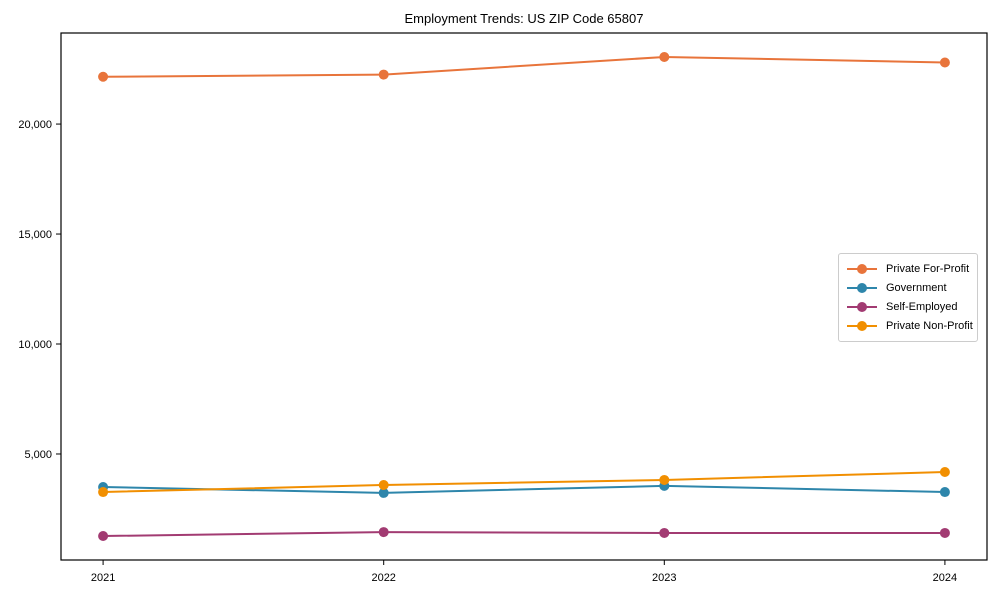  What do you see at coordinates (383, 578) in the screenshot?
I see `x-tick-label: 2022` at bounding box center [383, 578].